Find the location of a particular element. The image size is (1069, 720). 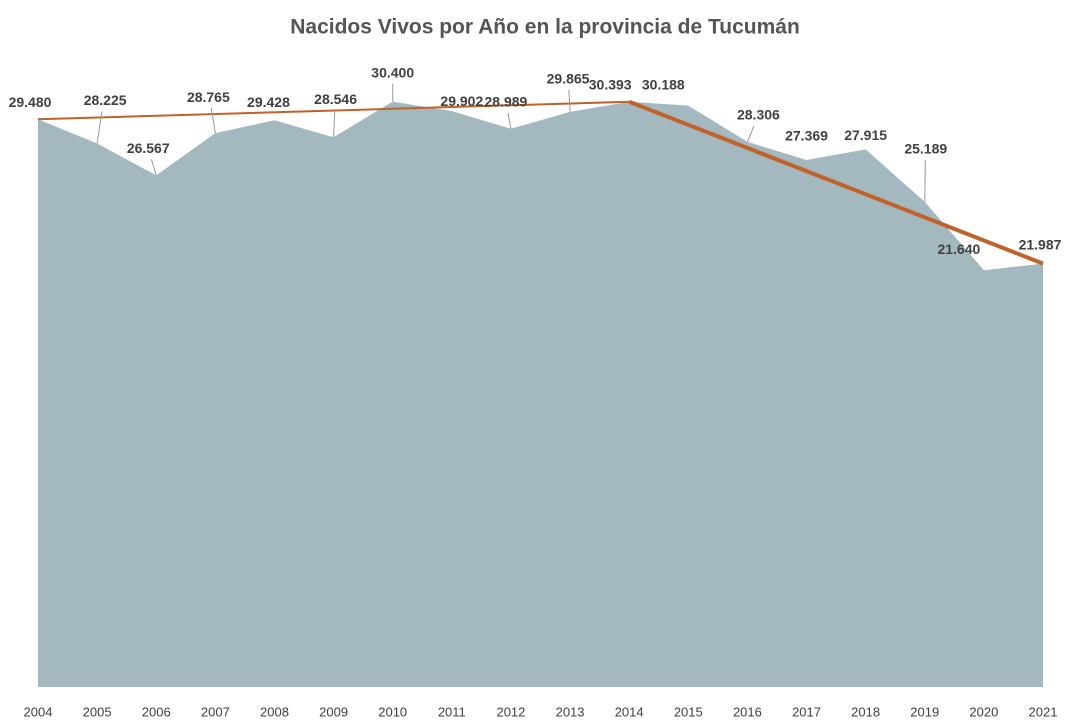

data-label: 28.225 is located at coordinates (105, 100).